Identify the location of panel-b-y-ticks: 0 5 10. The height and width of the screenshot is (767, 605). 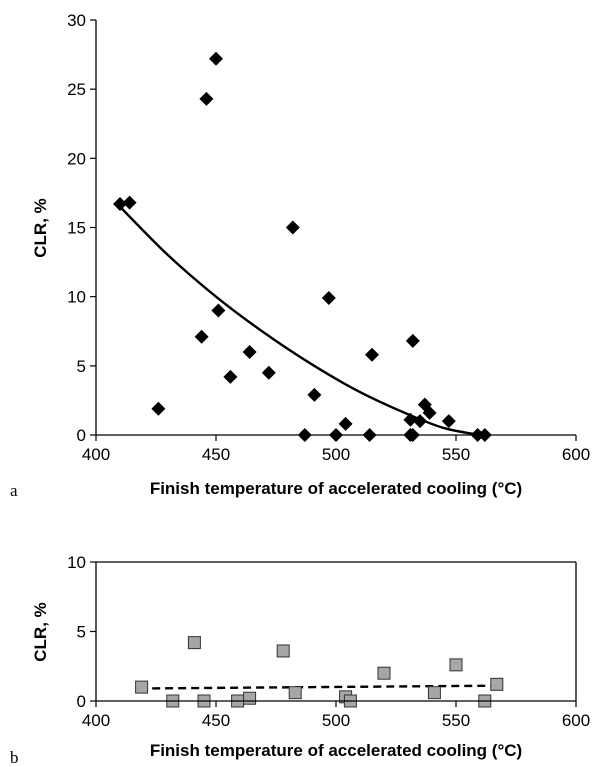
(81, 632).